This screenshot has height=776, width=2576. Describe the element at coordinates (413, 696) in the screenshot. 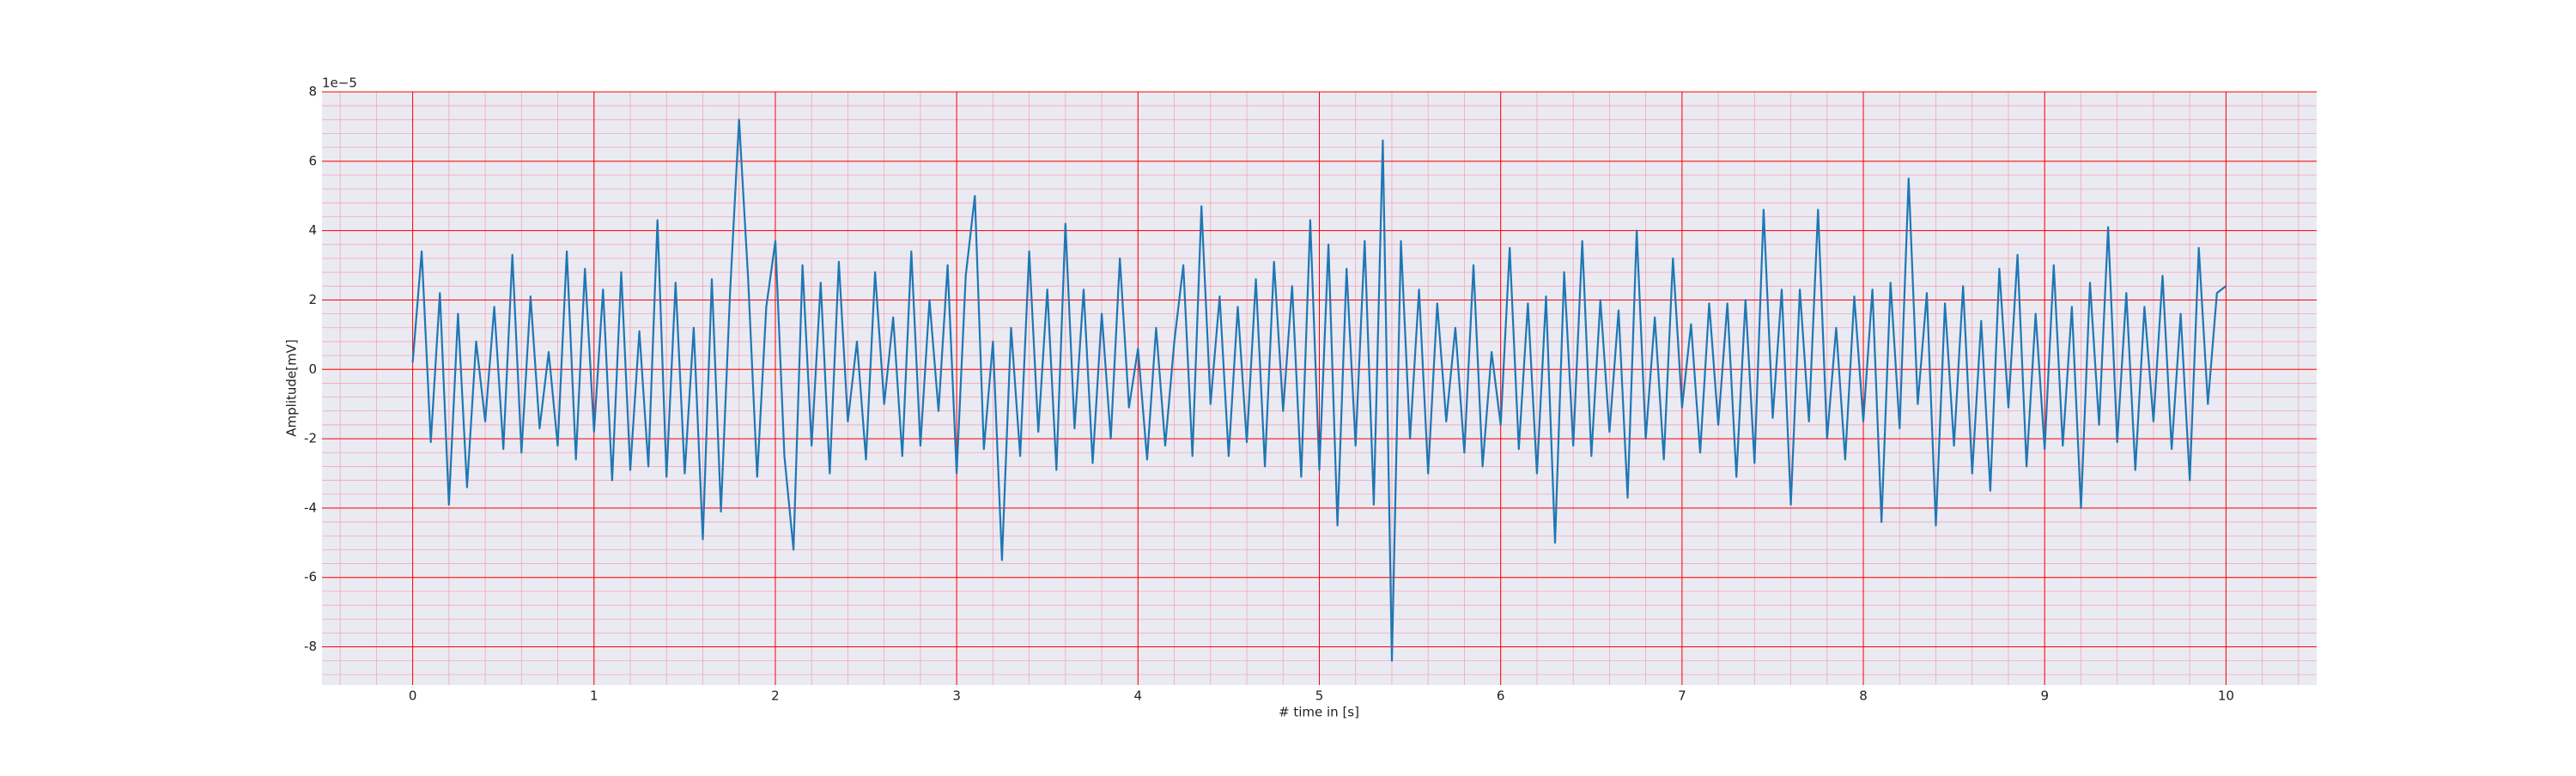

I see `x-tick-label: 0` at that location.